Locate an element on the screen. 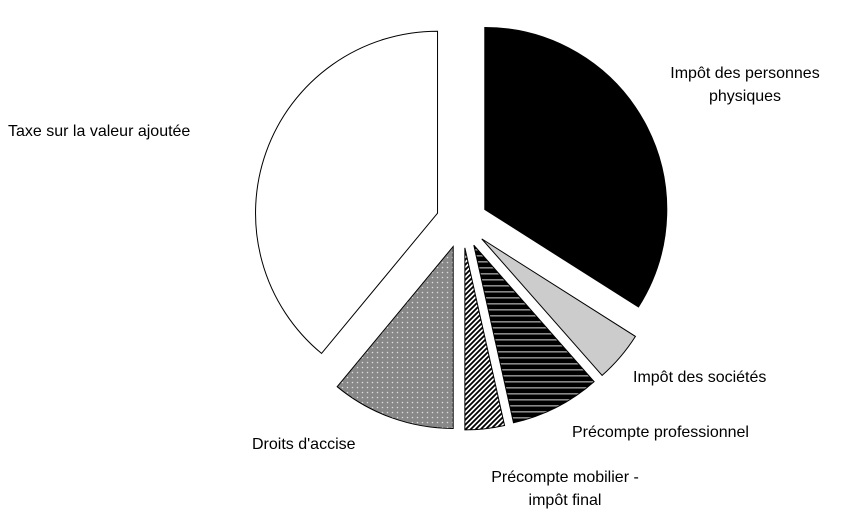 The image size is (855, 517). slice-label: Précompte mobilier - impôt final is located at coordinates (565, 489).